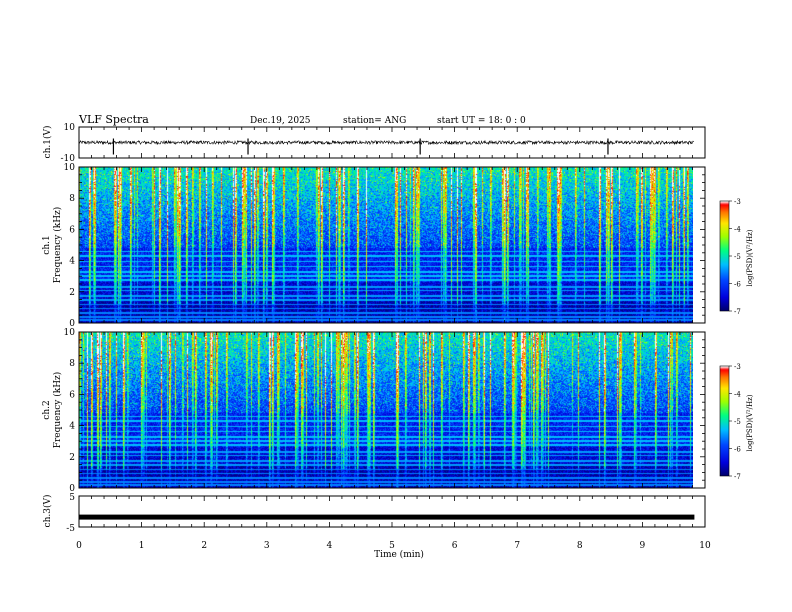 The image size is (792, 612). What do you see at coordinates (57, 410) in the screenshot?
I see `ch2-spectrogram-ylabel-freq: Frequency (kHz)` at bounding box center [57, 410].